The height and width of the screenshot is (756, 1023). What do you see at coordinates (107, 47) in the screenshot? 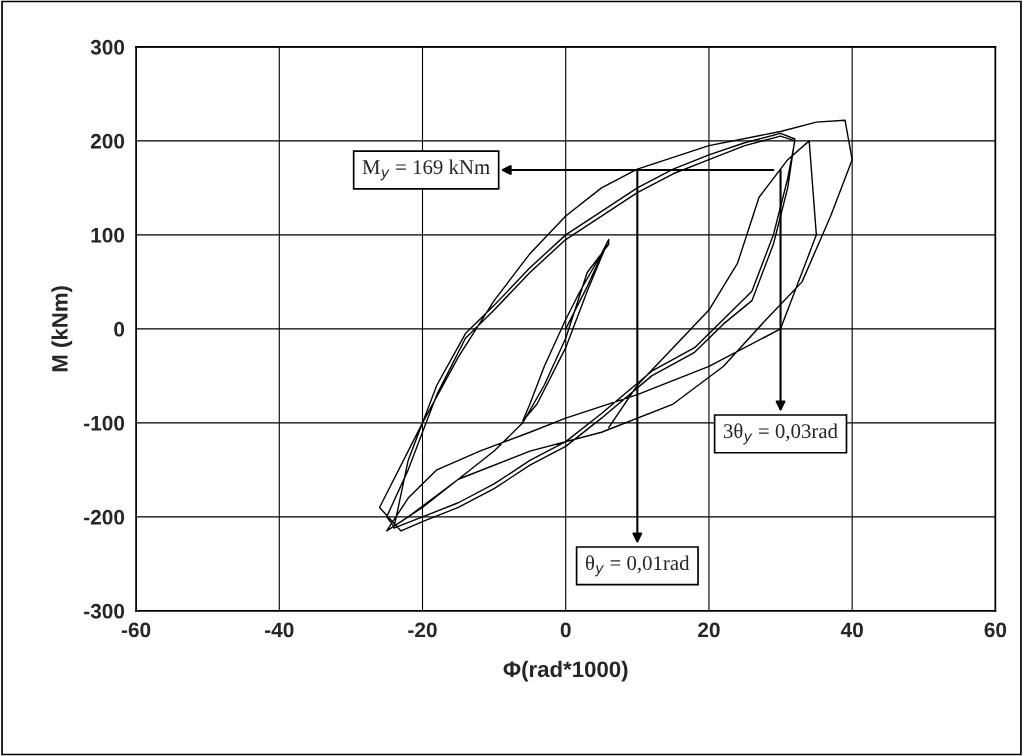
I see `y-tick-label: 300` at bounding box center [107, 47].